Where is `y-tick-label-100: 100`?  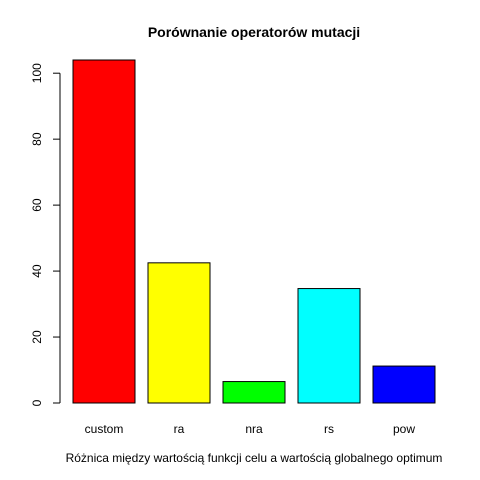 y-tick-label-100: 100 is located at coordinates (37, 73).